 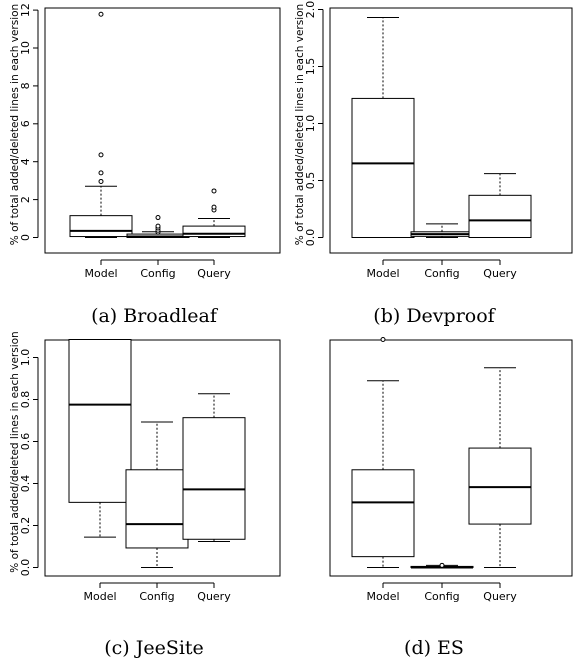 What do you see at coordinates (154, 648) in the screenshot?
I see `caption-jeesite: (c) JeeSite` at bounding box center [154, 648].